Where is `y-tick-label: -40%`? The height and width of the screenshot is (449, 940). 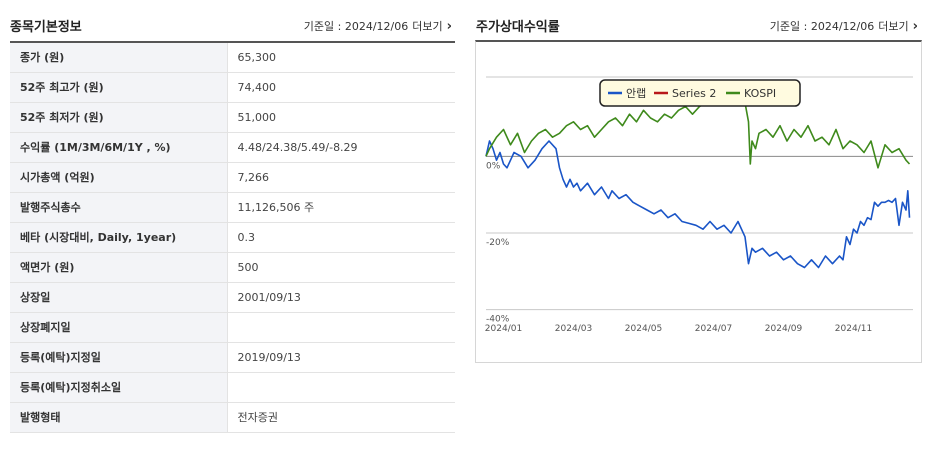
y-tick-label: -40% is located at coordinates (498, 320).